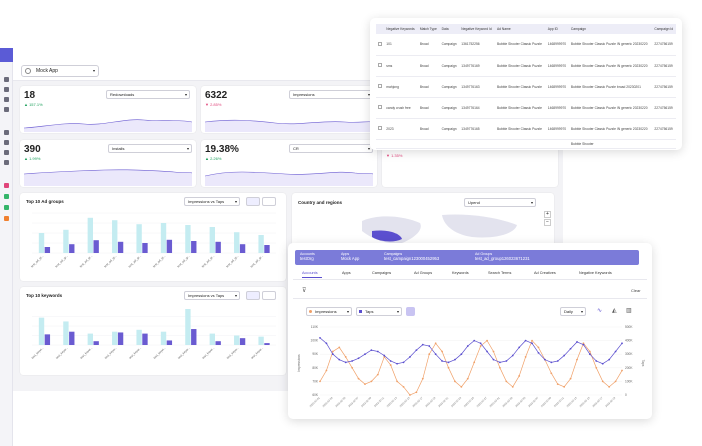  What do you see at coordinates (545, 273) in the screenshot?
I see `tab-ad-creatives: Ad Creatives` at bounding box center [545, 273].